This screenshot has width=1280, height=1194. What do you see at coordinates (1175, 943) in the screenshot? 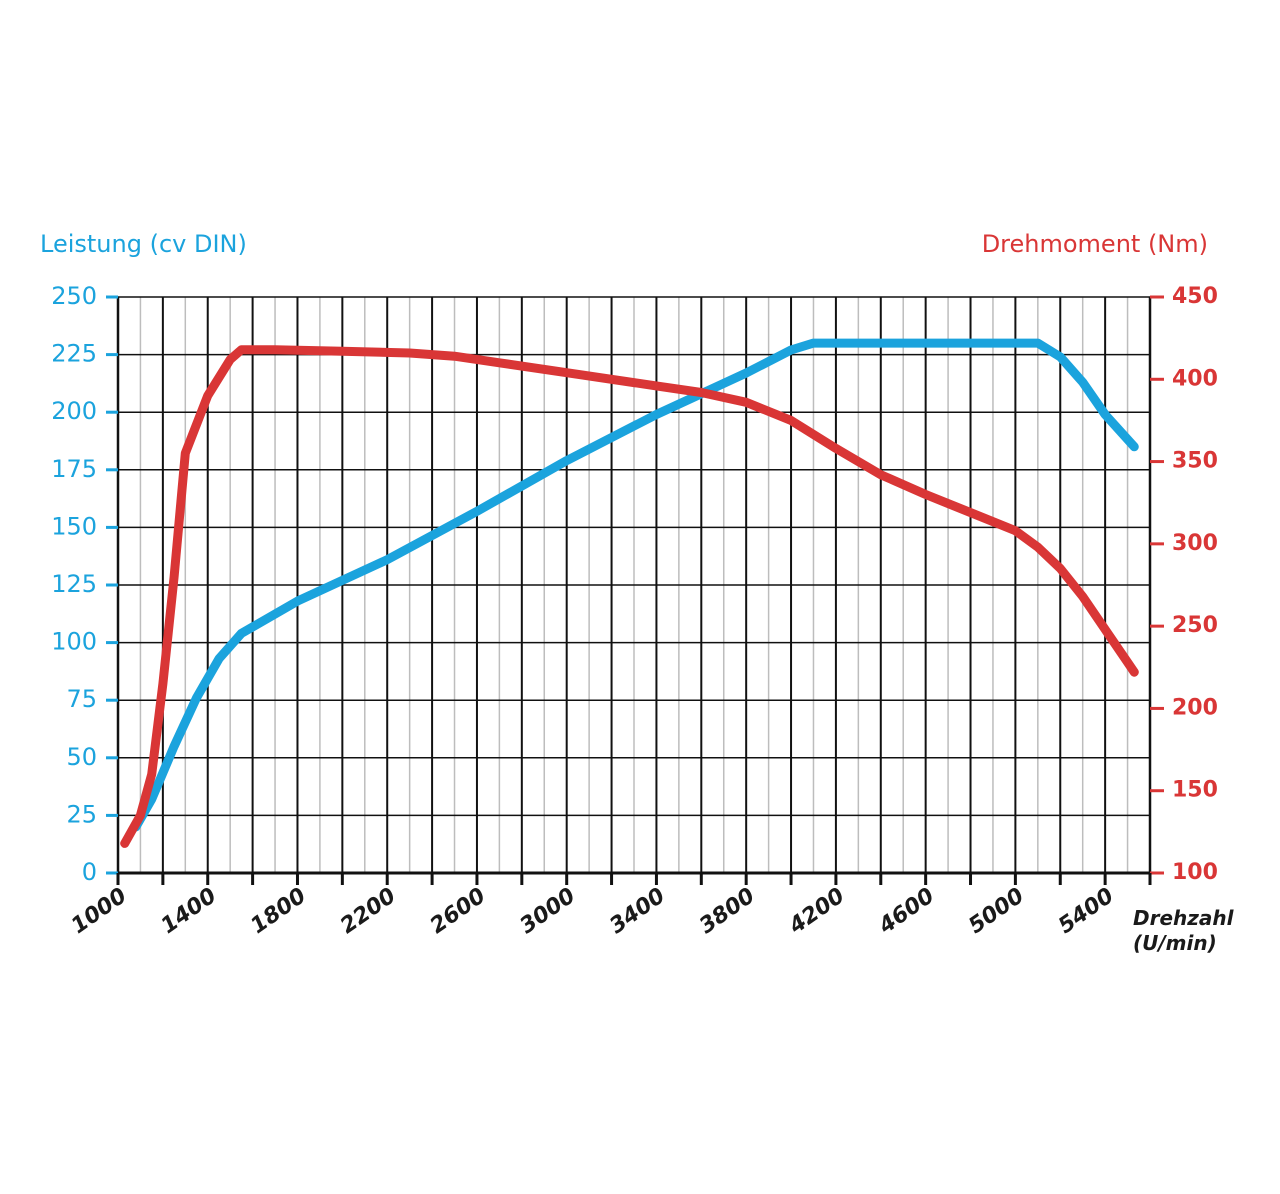
I see `x-axis-title-line2: (U/min)` at bounding box center [1175, 943].